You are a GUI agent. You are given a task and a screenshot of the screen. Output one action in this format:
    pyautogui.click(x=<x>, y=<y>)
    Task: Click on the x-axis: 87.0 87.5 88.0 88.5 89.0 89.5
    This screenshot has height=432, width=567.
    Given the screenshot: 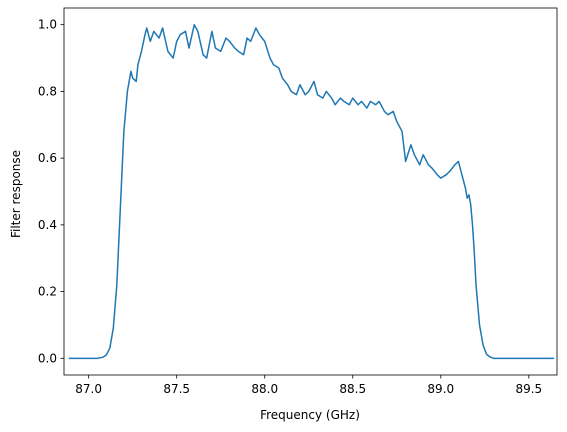 What is the action you would take?
    pyautogui.click(x=308, y=385)
    